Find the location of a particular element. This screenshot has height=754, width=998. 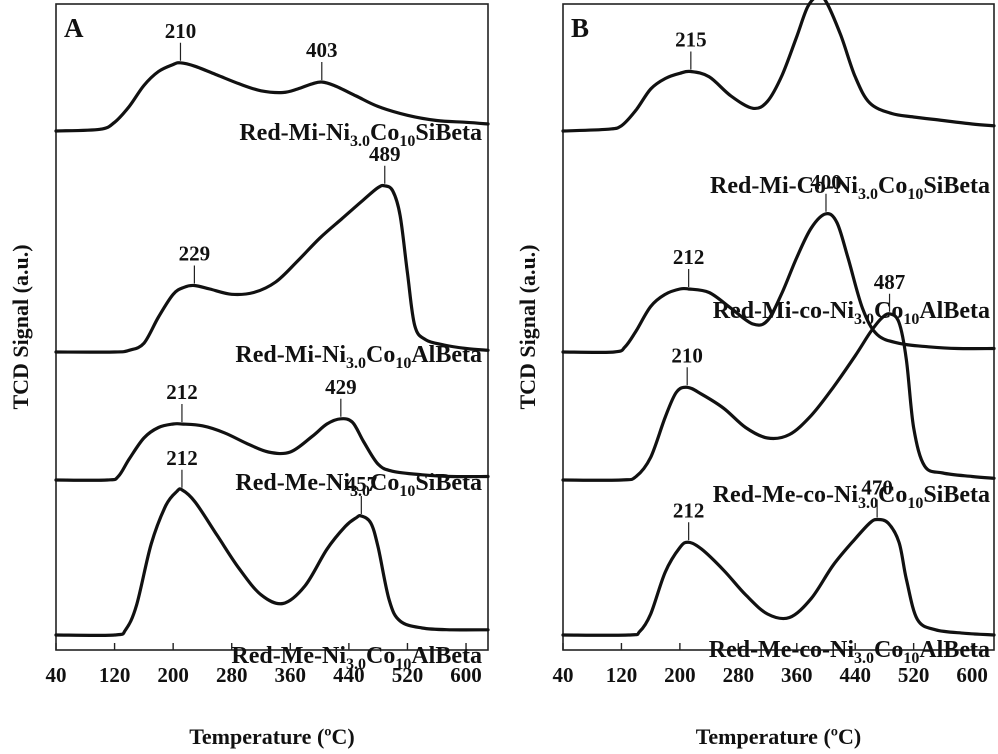

peak-label: 487 is located at coordinates (890, 282).